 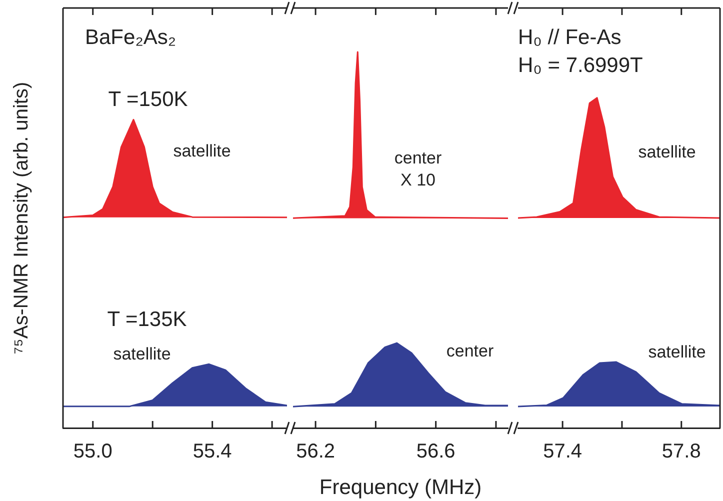 What do you see at coordinates (470, 351) in the screenshot?
I see `annotation: center` at bounding box center [470, 351].